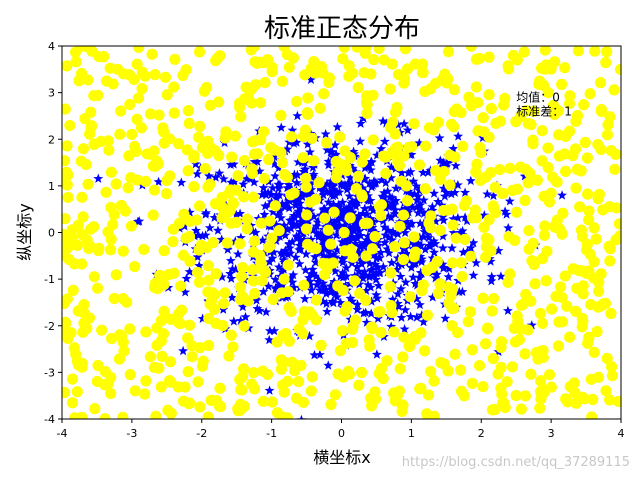 The height and width of the screenshot is (480, 640). Describe the element at coordinates (49, 372) in the screenshot. I see `y-tick-label: -3` at that location.